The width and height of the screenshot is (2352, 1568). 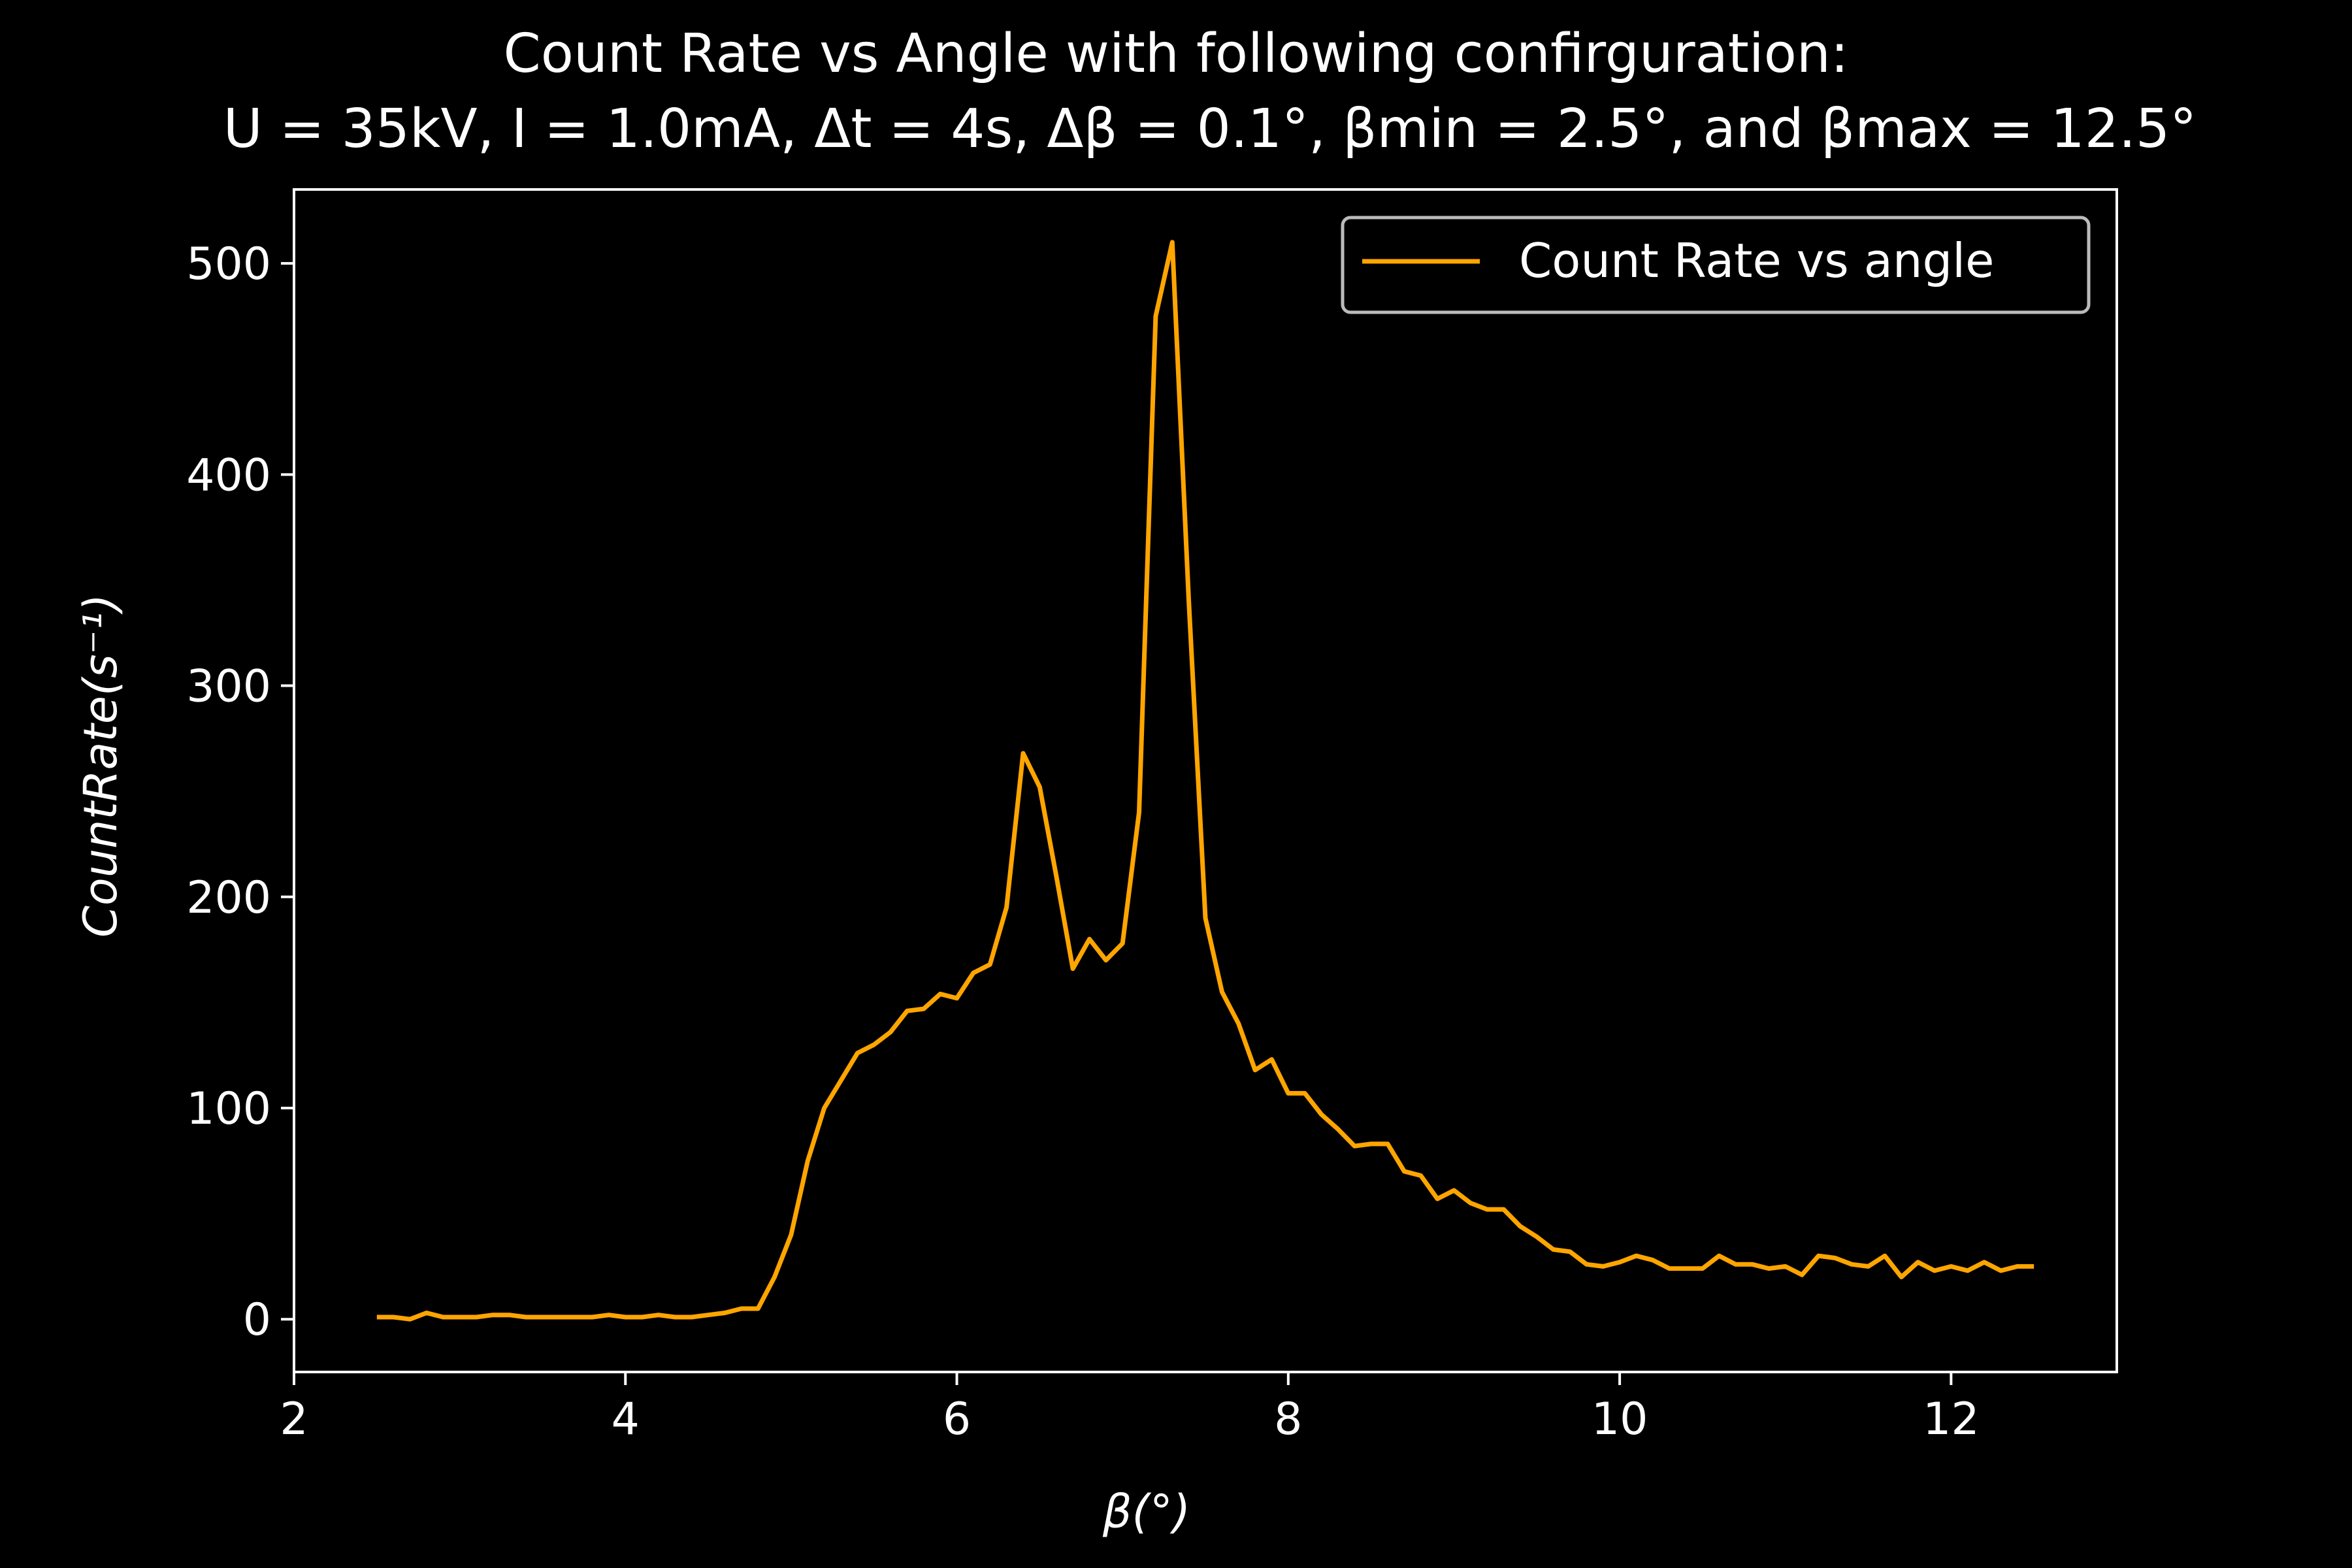 What do you see at coordinates (626, 1419) in the screenshot?
I see `x-tick-label: 4` at bounding box center [626, 1419].